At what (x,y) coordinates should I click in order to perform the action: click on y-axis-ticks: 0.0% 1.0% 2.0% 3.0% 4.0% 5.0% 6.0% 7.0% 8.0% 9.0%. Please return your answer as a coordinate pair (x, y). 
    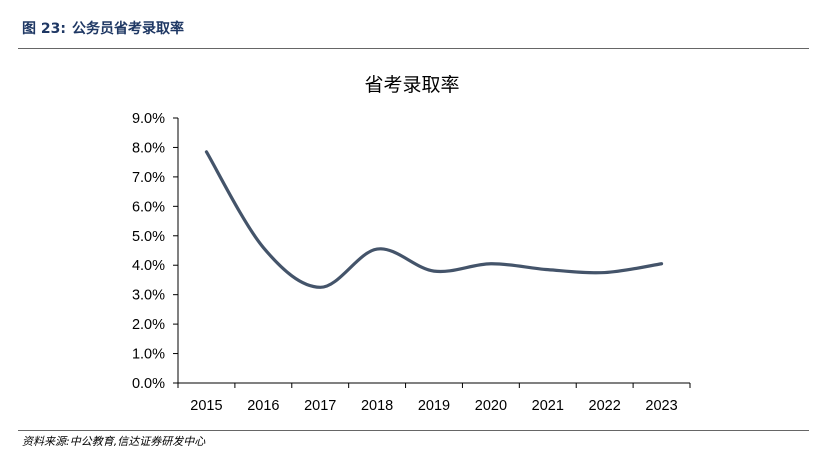
    Looking at the image, I should click on (155, 251).